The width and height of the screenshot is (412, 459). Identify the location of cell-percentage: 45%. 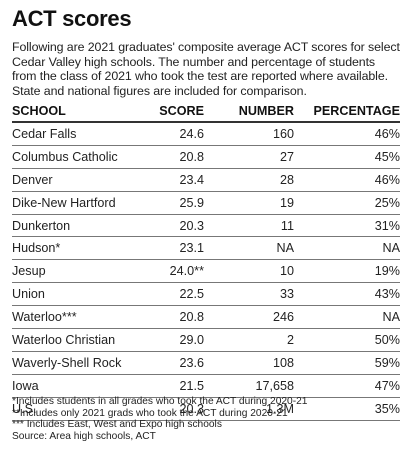
(387, 156).